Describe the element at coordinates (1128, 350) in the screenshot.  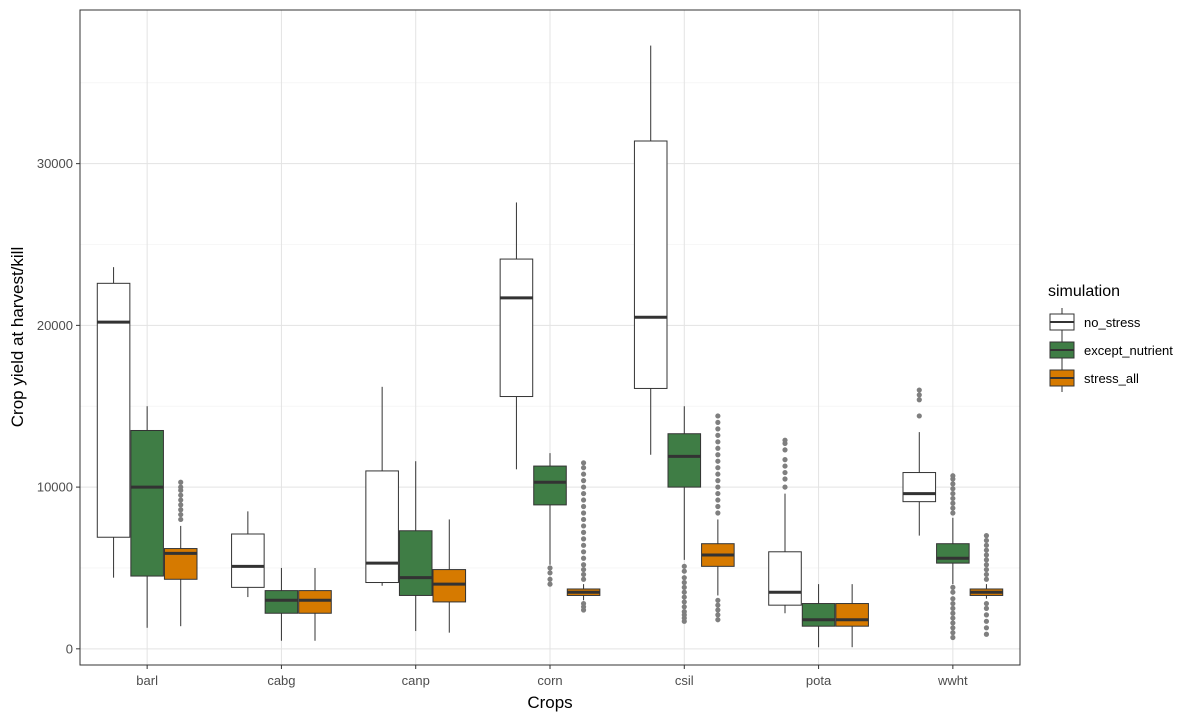
I see `legend-label-except_nutrient: except_nutrient` at that location.